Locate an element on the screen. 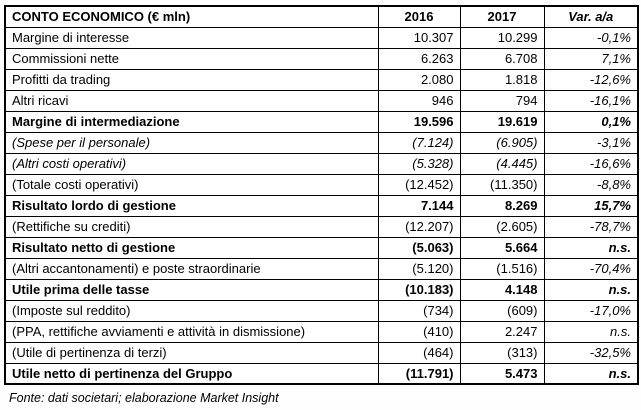 The width and height of the screenshot is (641, 410). row-label: Utile prima delle tasse is located at coordinates (191, 289).